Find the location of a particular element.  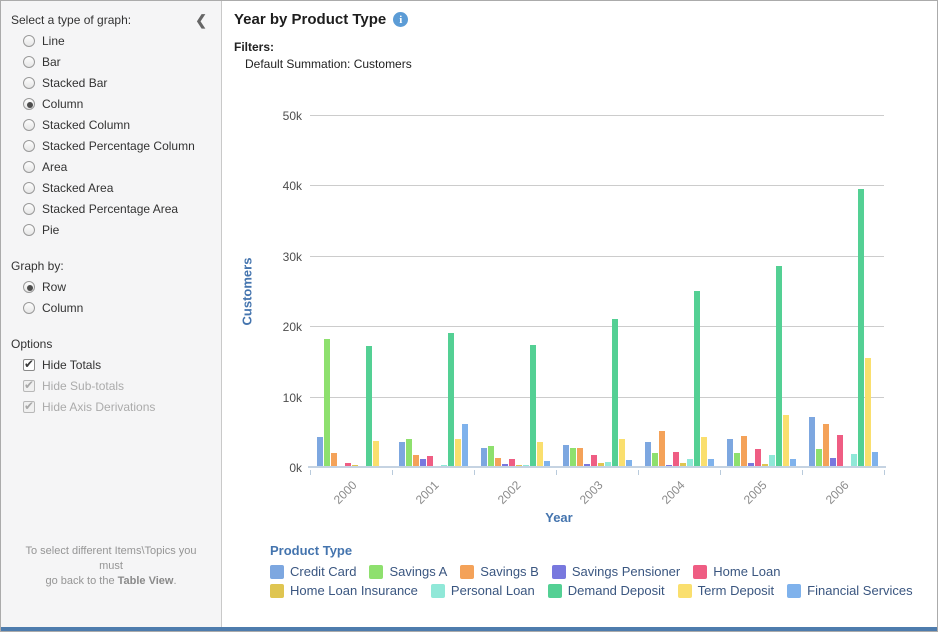

legend-item-demand-deposit: Demand Deposit is located at coordinates (606, 590).